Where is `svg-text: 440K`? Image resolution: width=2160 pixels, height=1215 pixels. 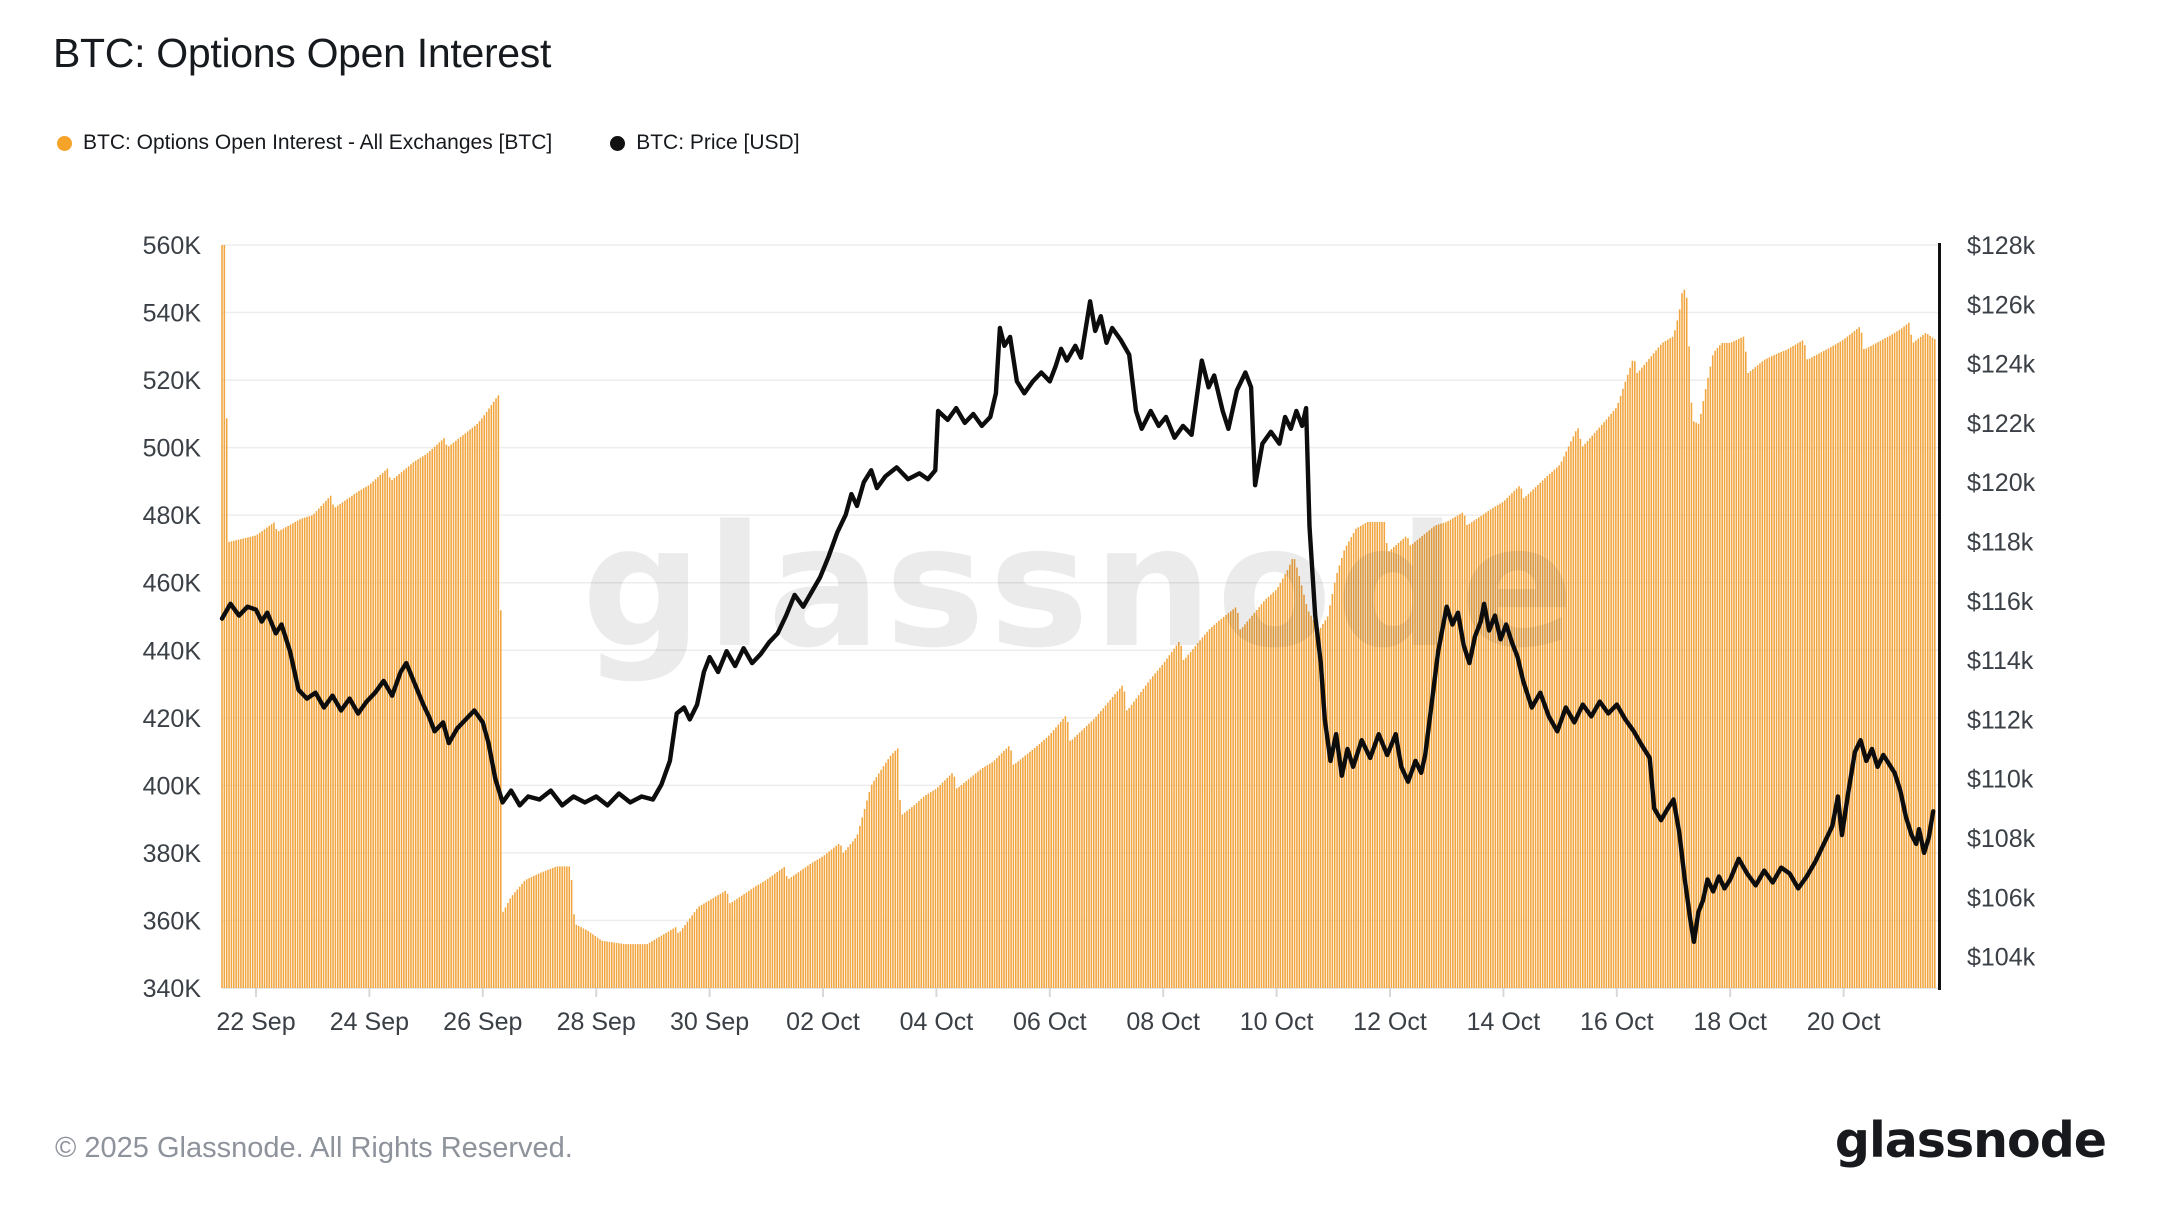 svg-text: 440K is located at coordinates (172, 651).